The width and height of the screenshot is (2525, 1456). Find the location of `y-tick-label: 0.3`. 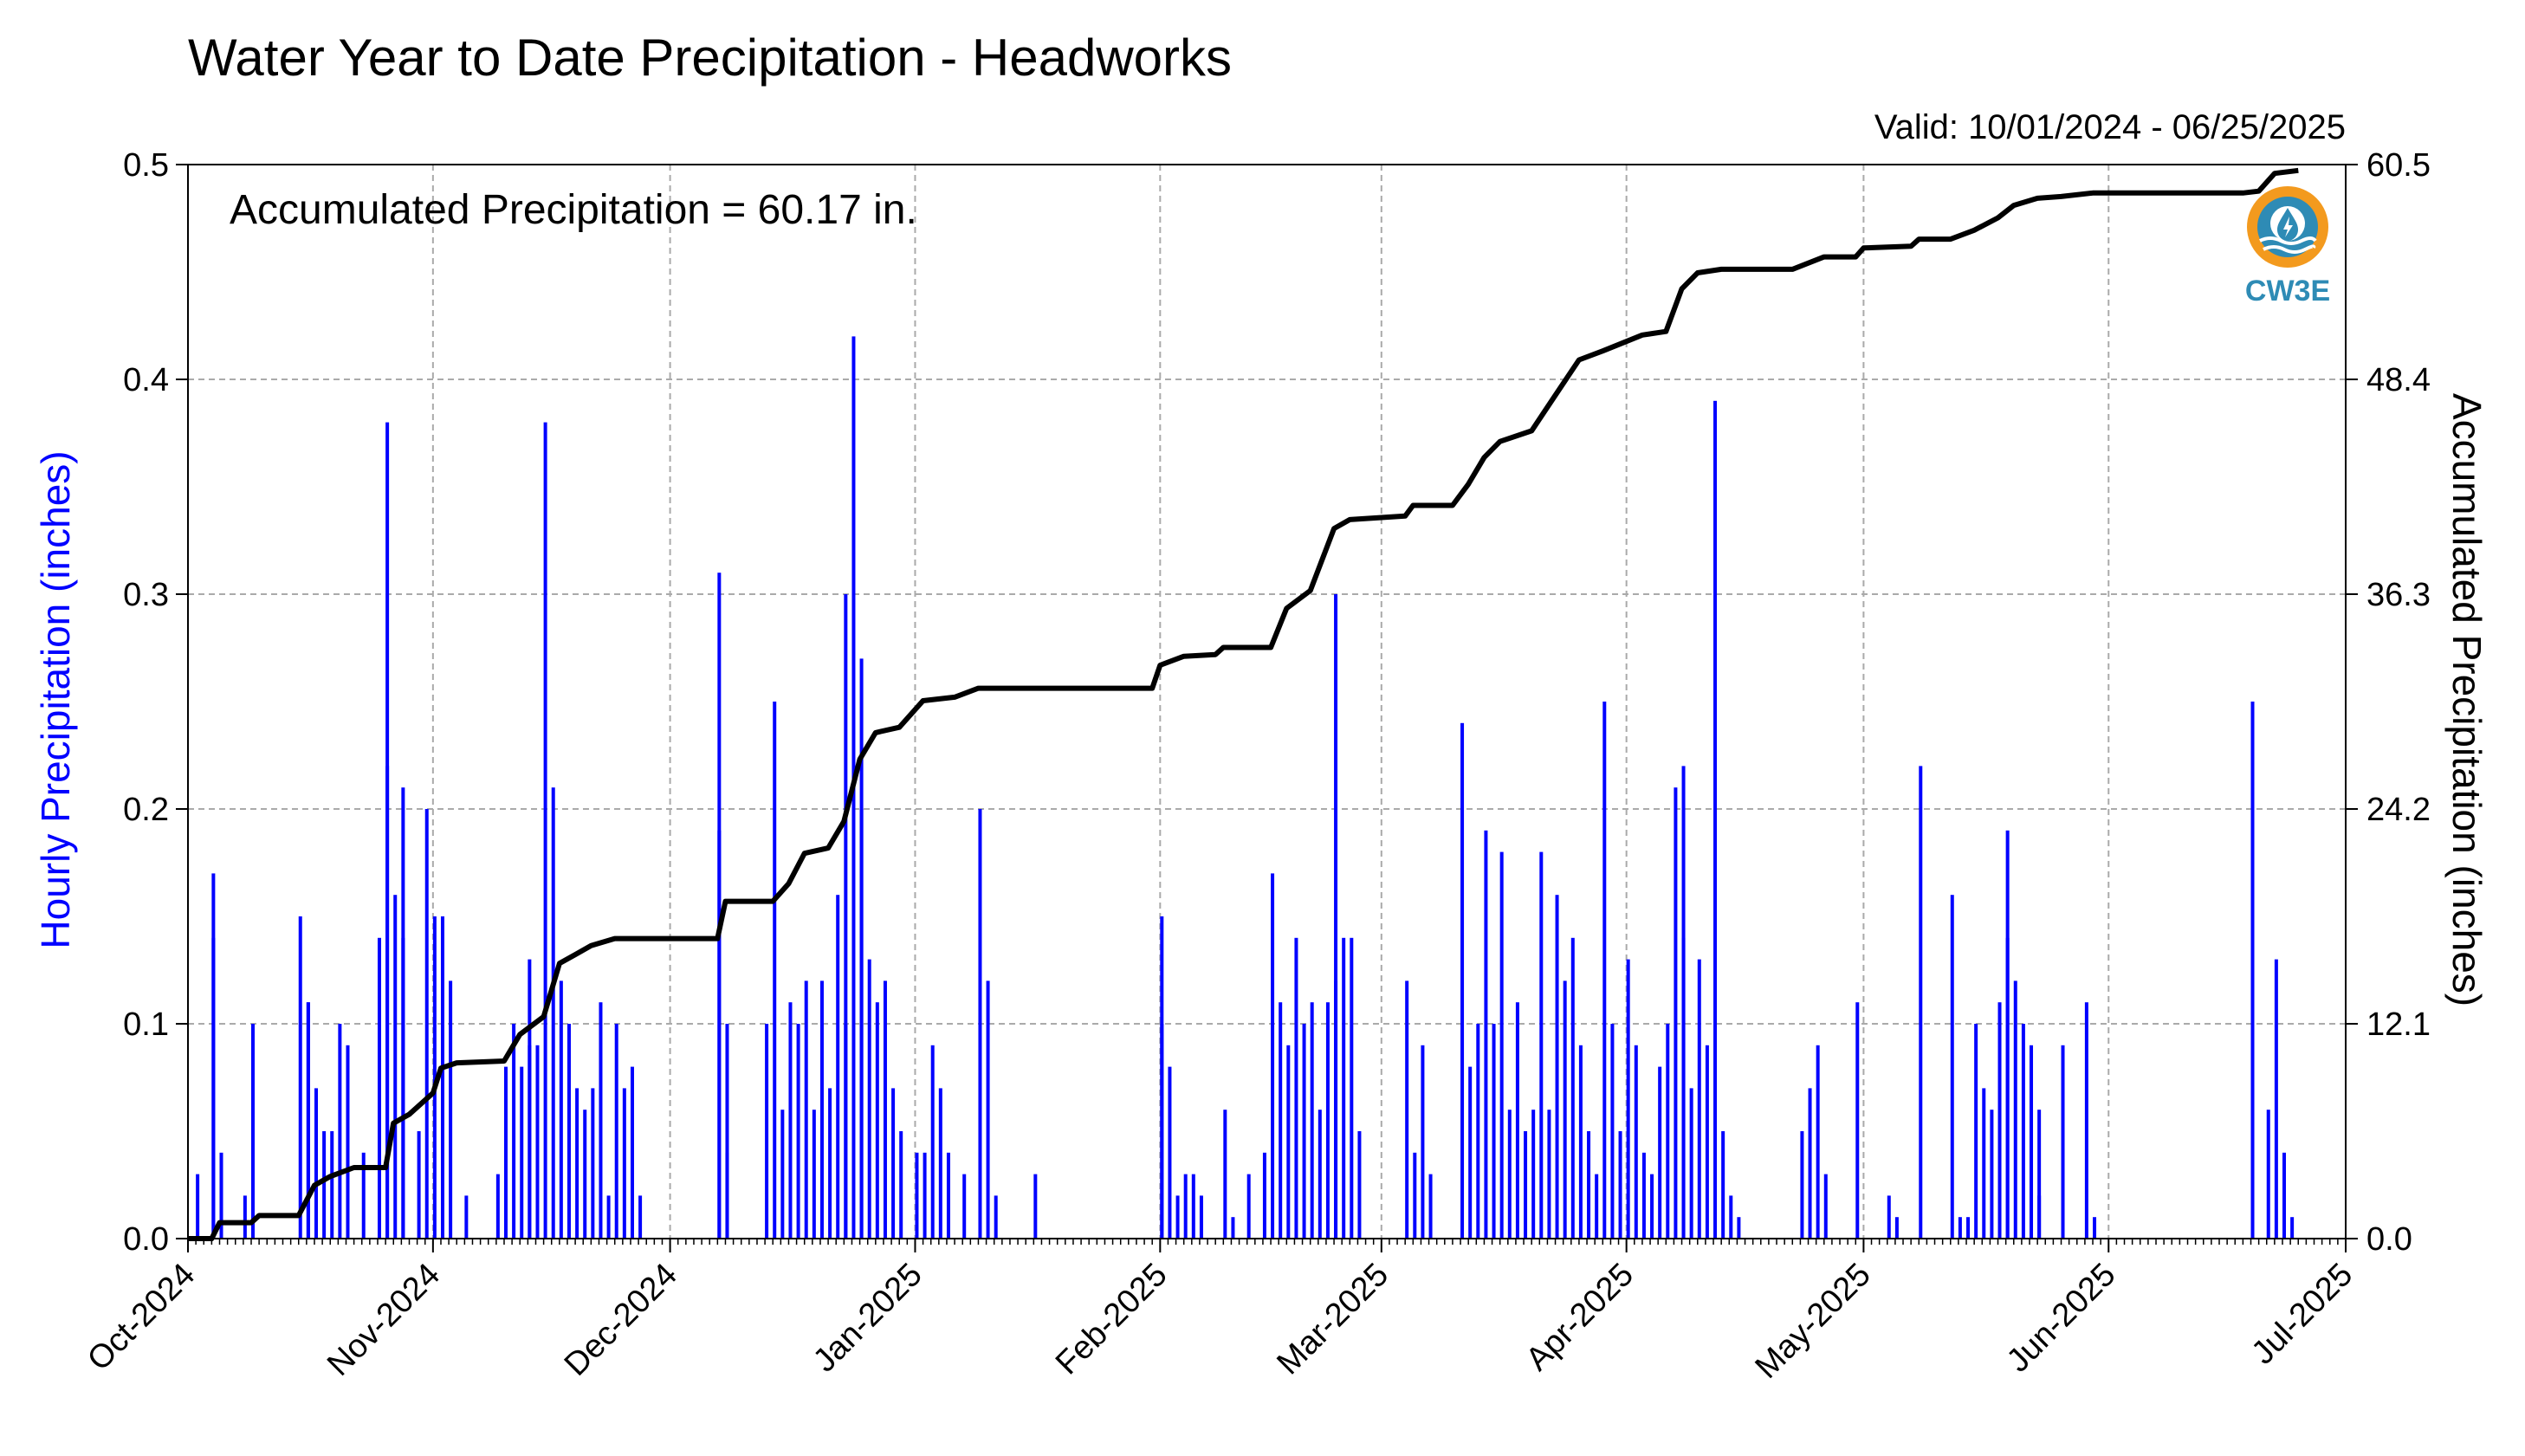

y-tick-label: 0.3 is located at coordinates (146, 595).